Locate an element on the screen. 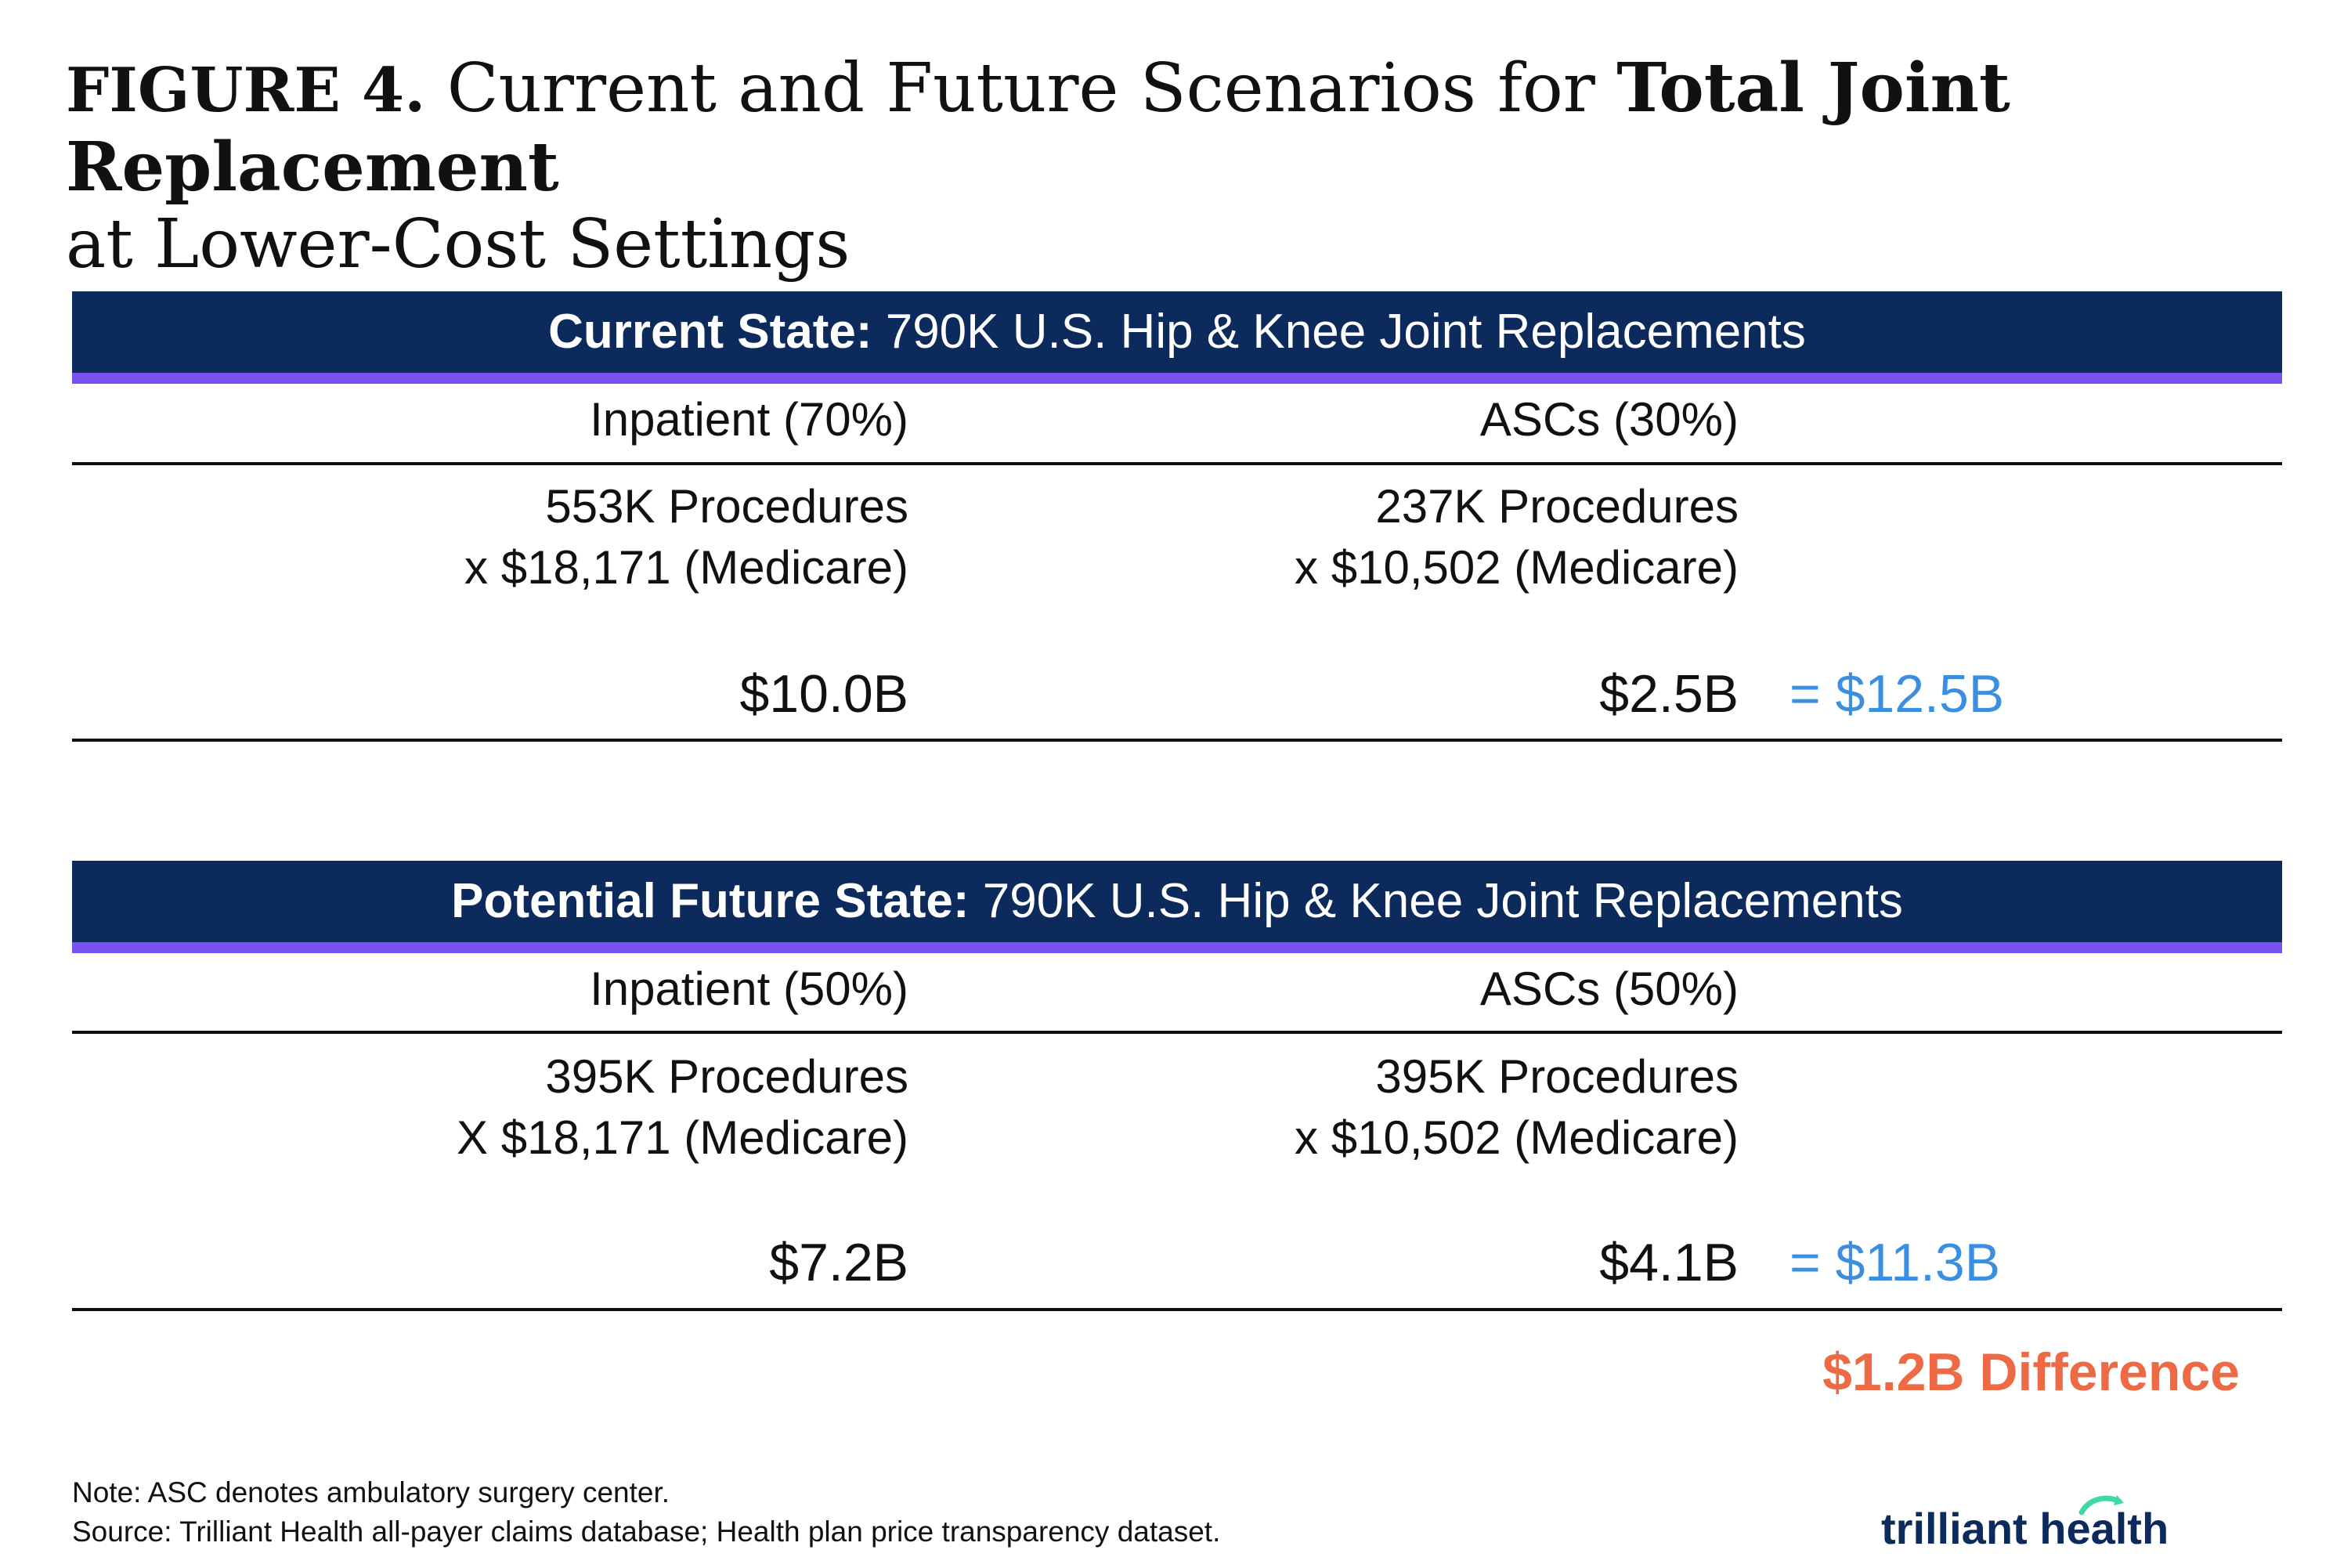 This screenshot has width=2333, height=1568. current-asc-price: x $10,502 (Medicare) is located at coordinates (1517, 567).